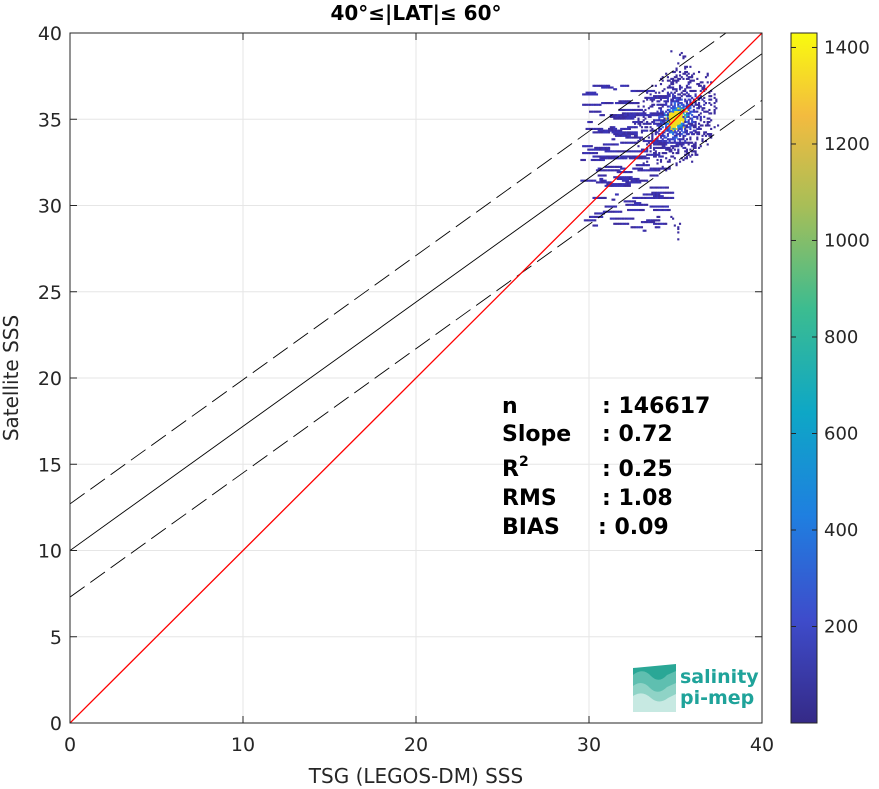 The height and width of the screenshot is (789, 879). What do you see at coordinates (841, 433) in the screenshot?
I see `colorbar-tick-label: 600` at bounding box center [841, 433].